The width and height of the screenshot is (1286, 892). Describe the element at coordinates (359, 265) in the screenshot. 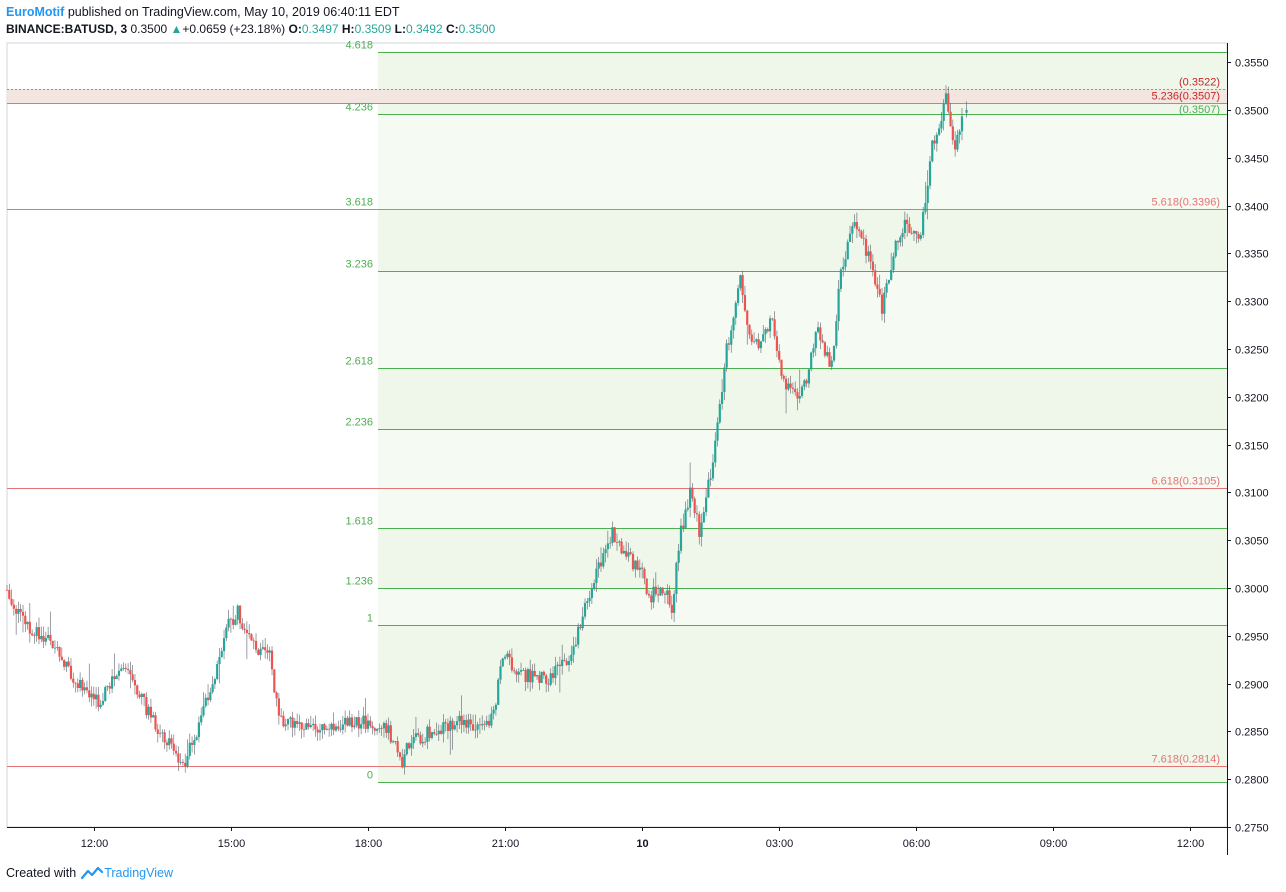

I see `fib-extension-label: 3.236` at that location.